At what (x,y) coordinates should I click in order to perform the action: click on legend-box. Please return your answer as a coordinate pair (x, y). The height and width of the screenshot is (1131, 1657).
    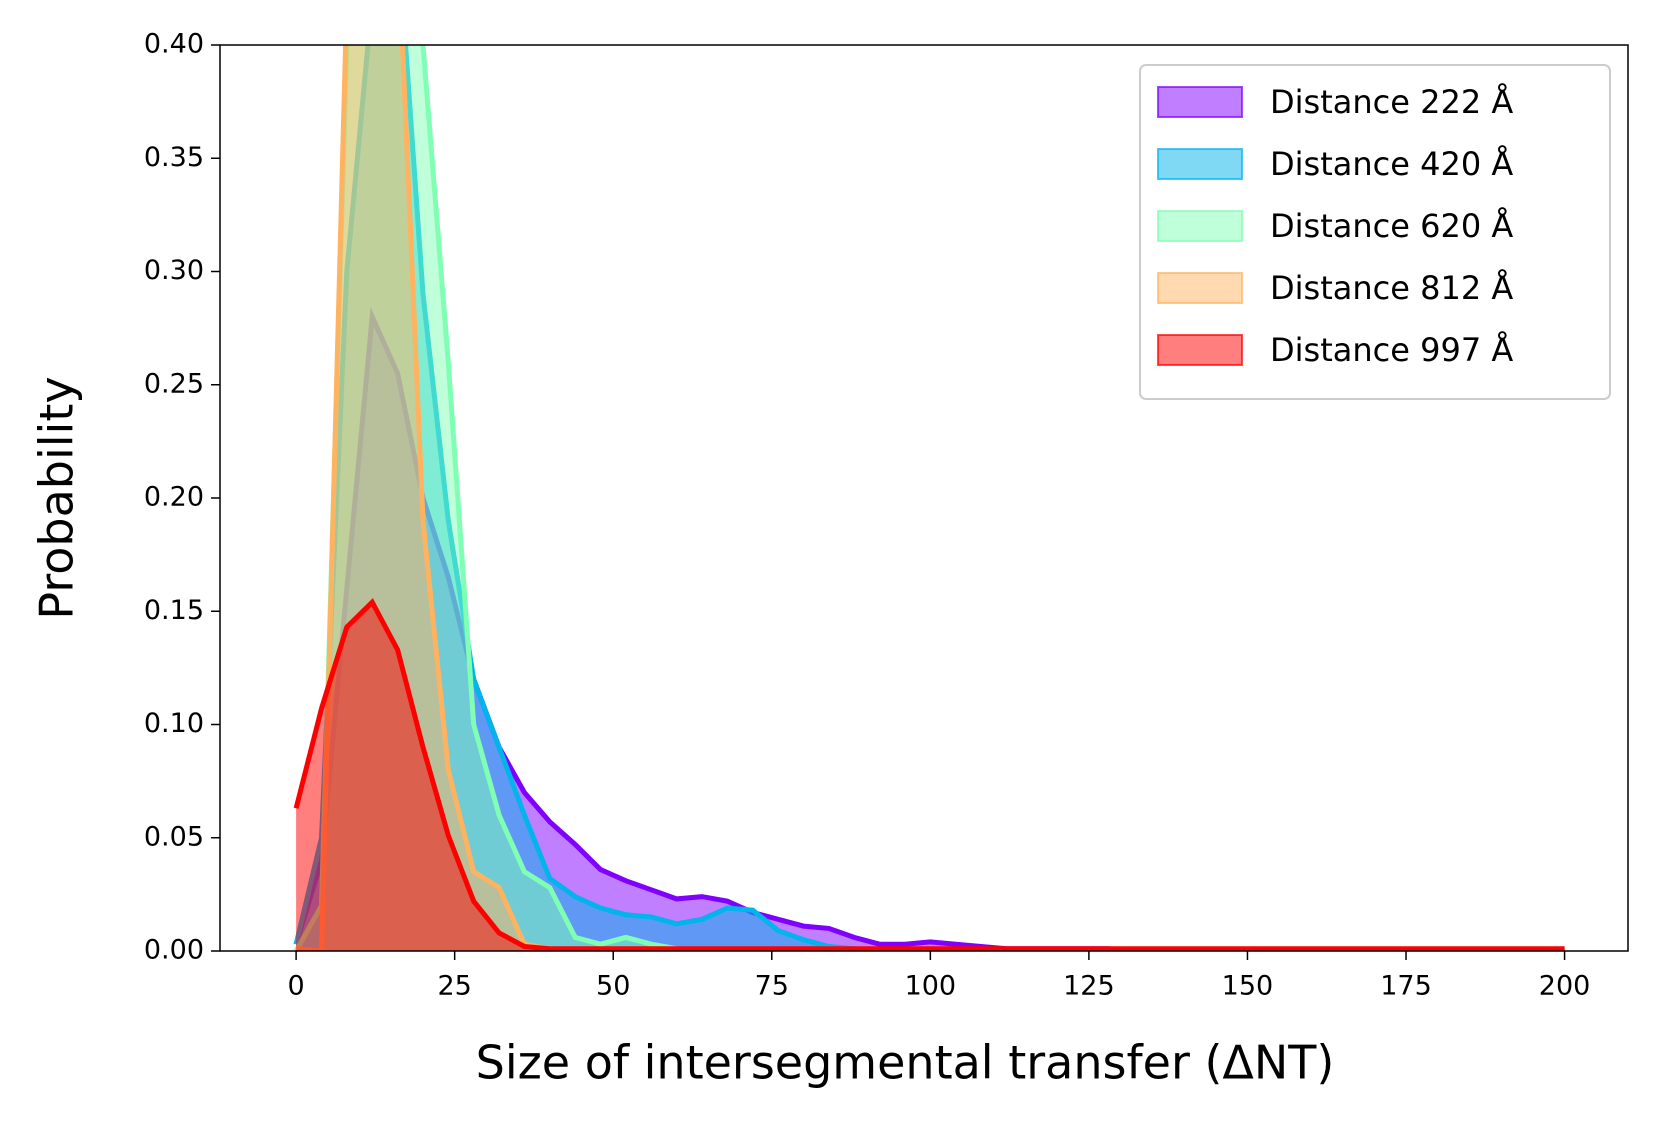
    Looking at the image, I should click on (1375, 232).